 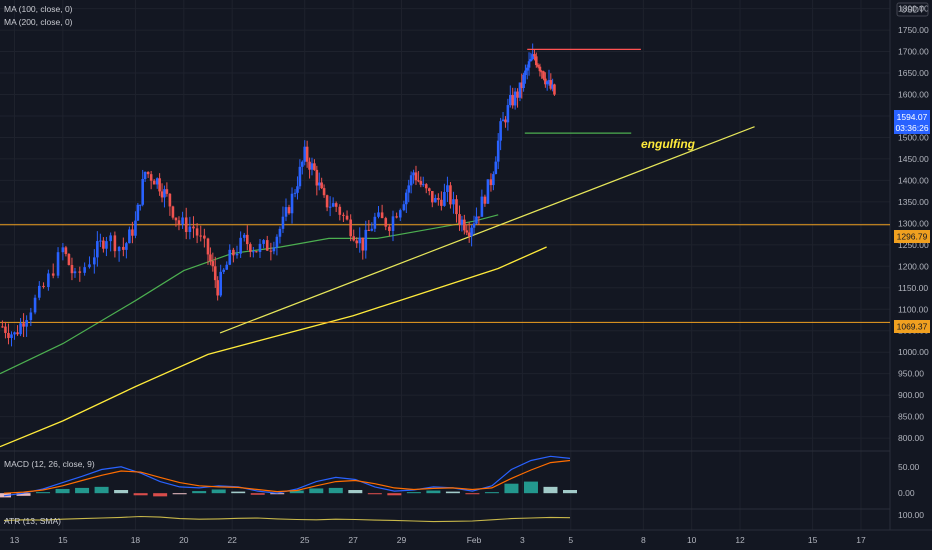 What do you see at coordinates (38, 9) in the screenshot?
I see `ma100-legend: MA (100, close, 0)` at bounding box center [38, 9].